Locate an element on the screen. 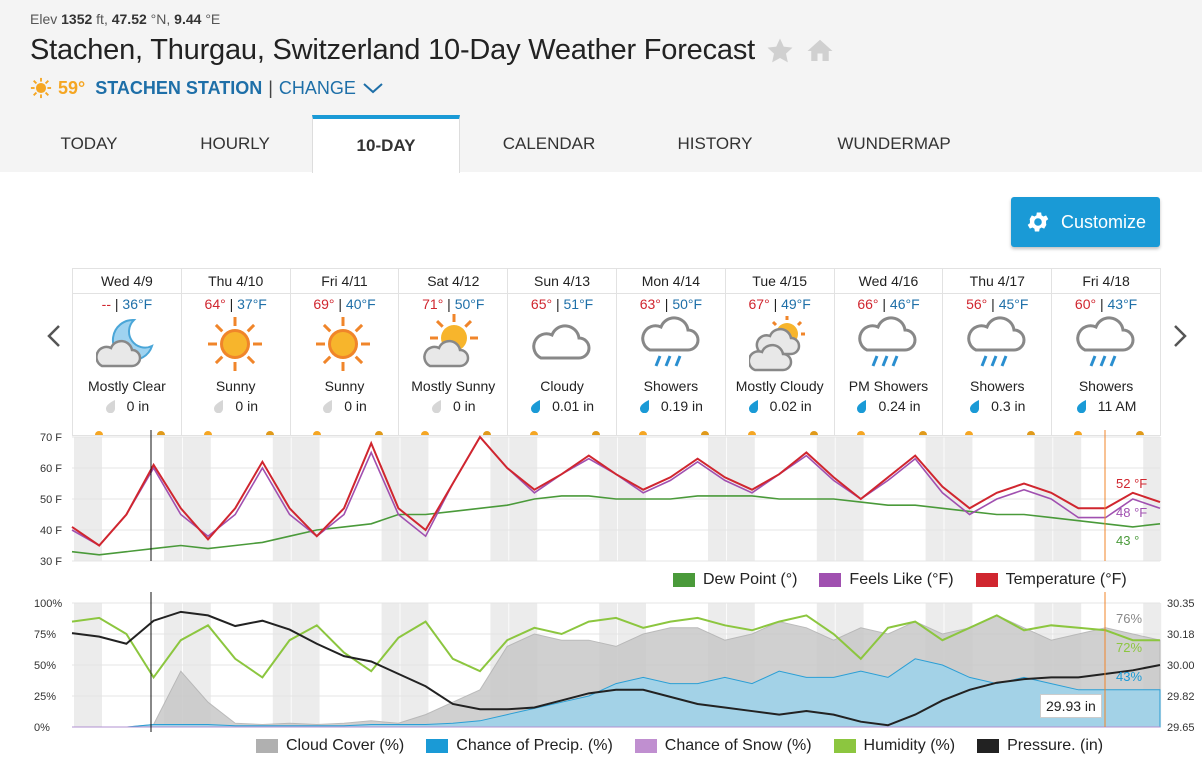 The image size is (1202, 767). star-icon is located at coordinates (780, 51).